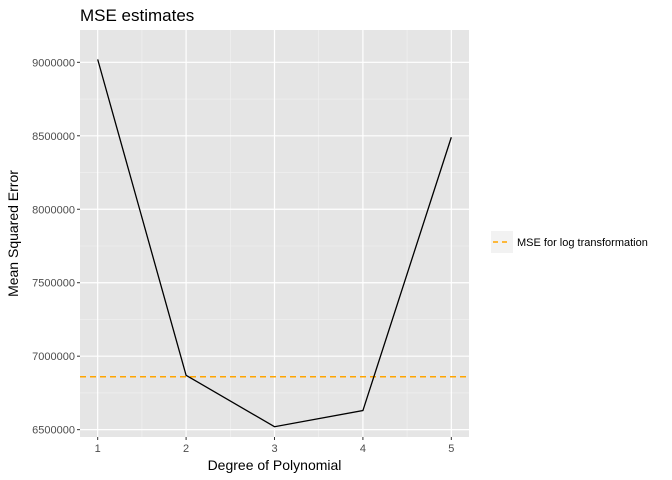  What do you see at coordinates (13, 233) in the screenshot?
I see `y-axis-title: Mean Squared Error` at bounding box center [13, 233].